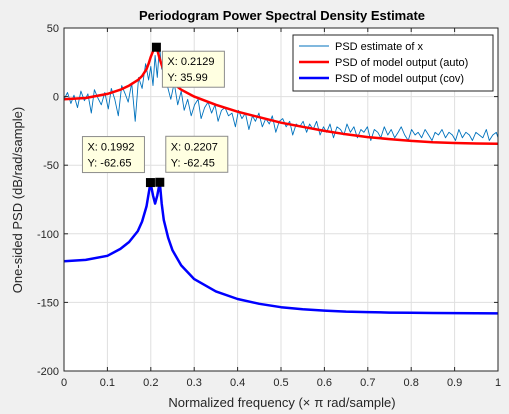 The image size is (509, 414). Describe the element at coordinates (498, 383) in the screenshot. I see `x-tick-label: 1` at that location.